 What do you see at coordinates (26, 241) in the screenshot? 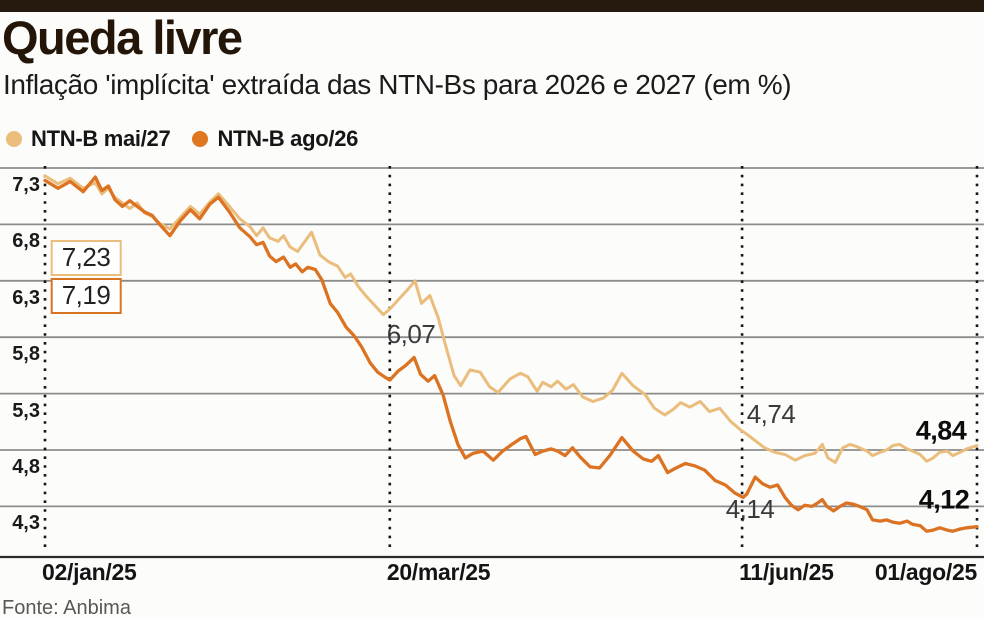
I see `y-tick-label: 6,8` at bounding box center [26, 241].